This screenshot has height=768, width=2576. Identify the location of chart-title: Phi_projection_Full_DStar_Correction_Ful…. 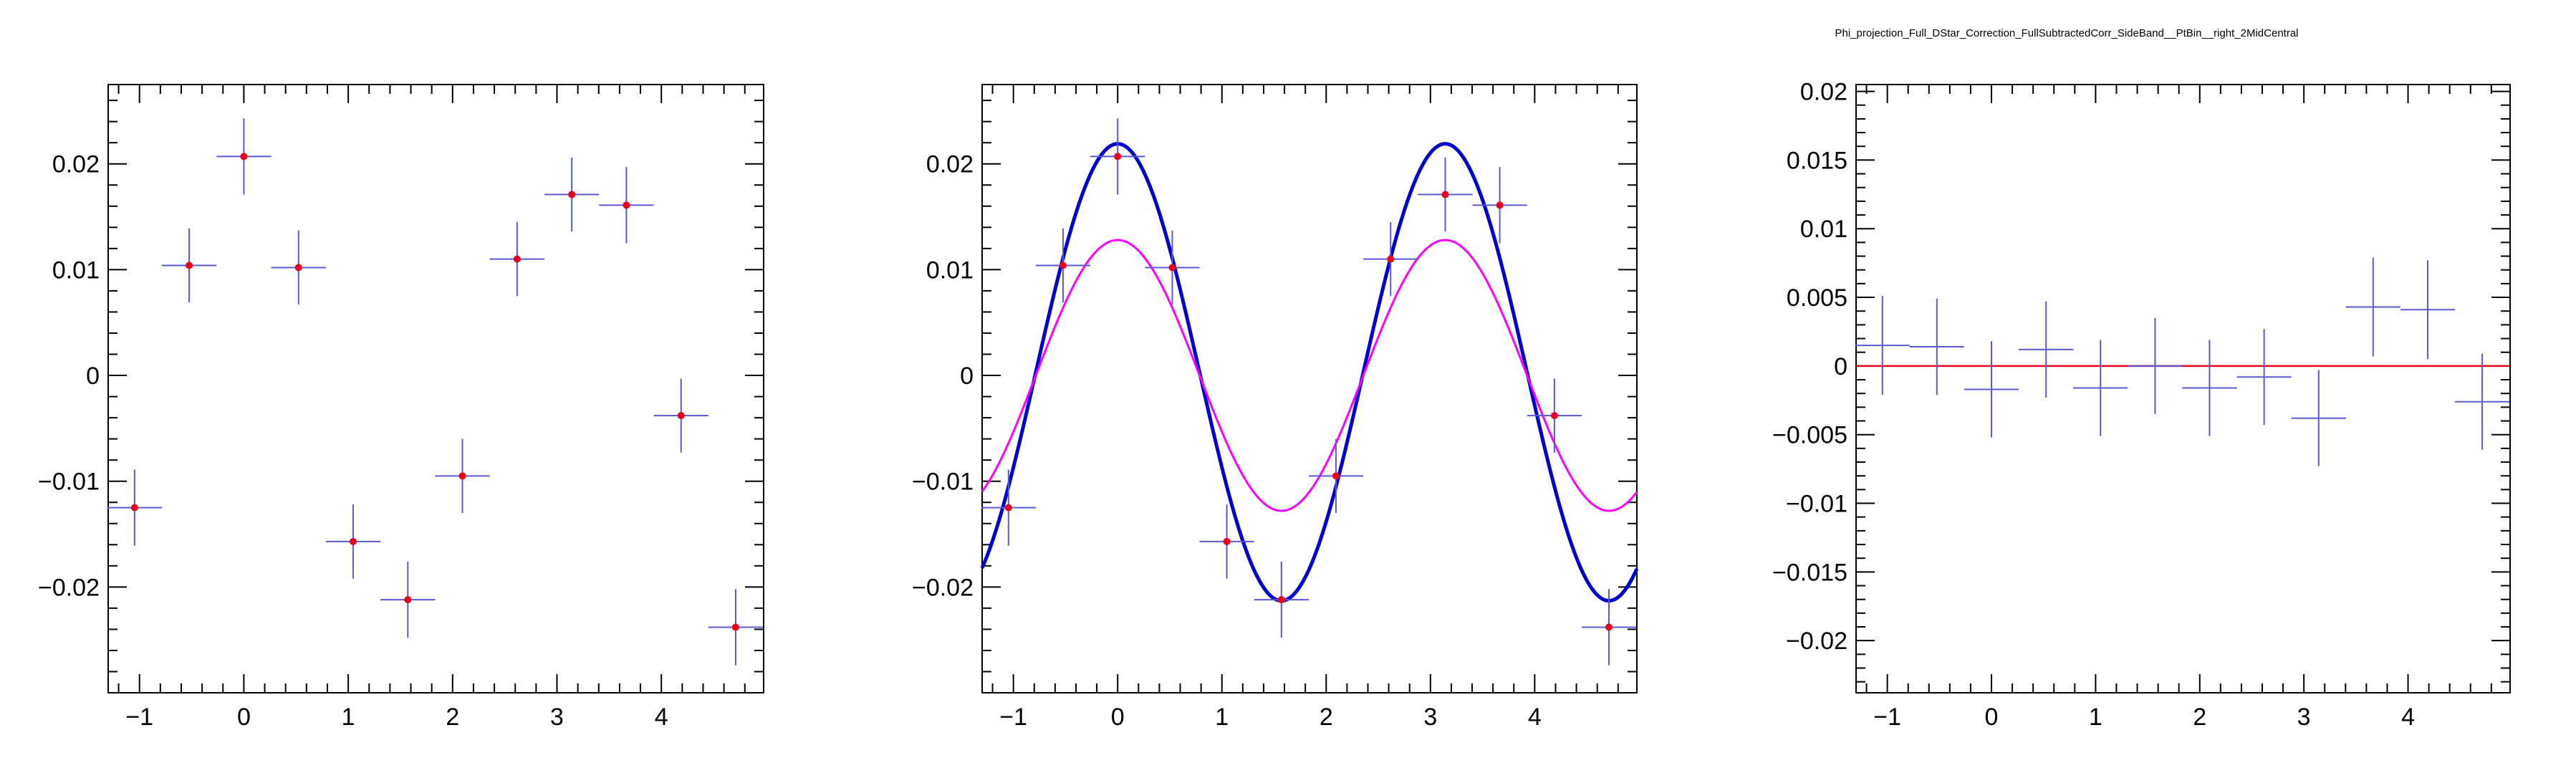
(2066, 33).